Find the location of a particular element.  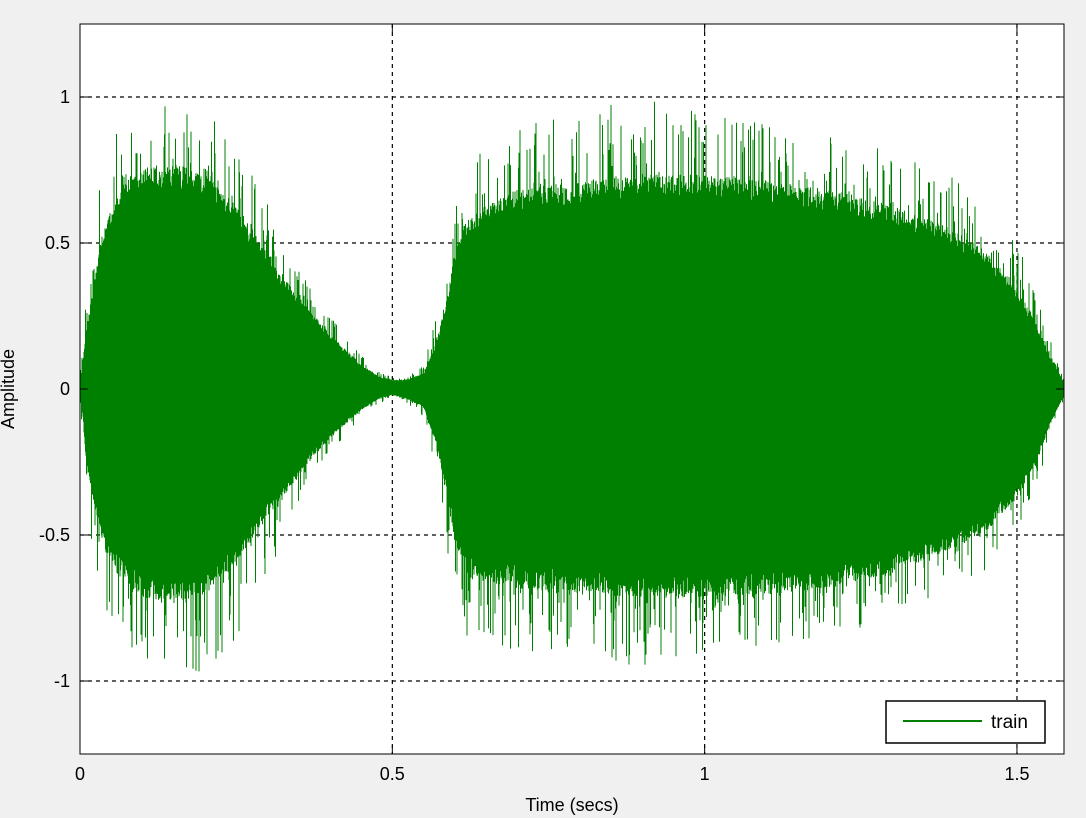

x-tick-label-1: 0.5 is located at coordinates (392, 774).